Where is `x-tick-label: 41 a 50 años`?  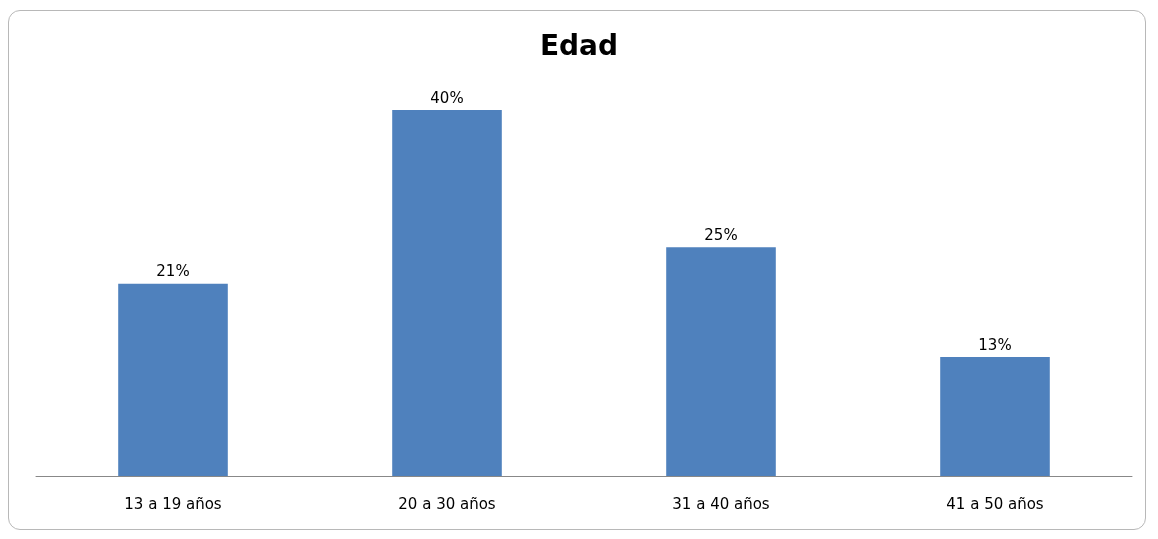 x-tick-label: 41 a 50 años is located at coordinates (995, 503).